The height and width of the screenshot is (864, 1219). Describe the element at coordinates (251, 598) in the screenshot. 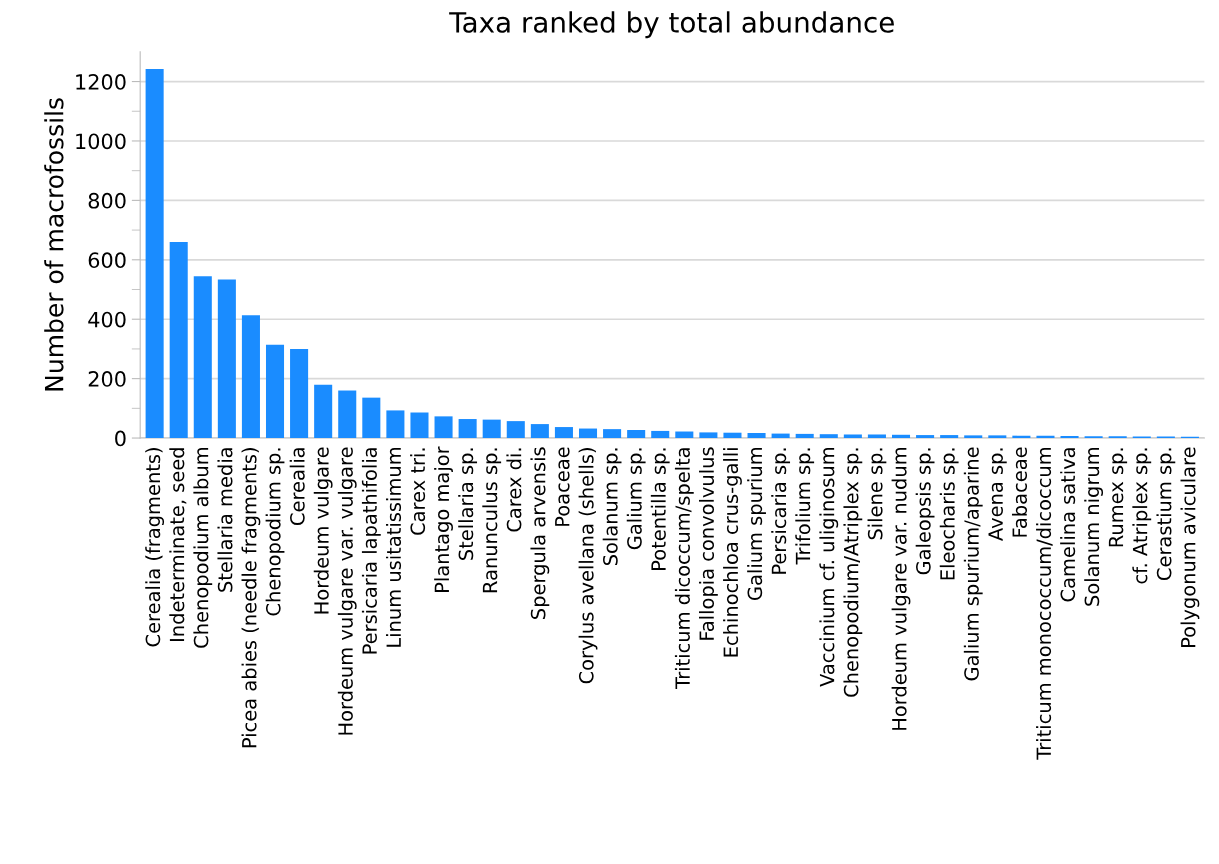

I see `x-tick-label: Picea abies (needle fragments)` at that location.